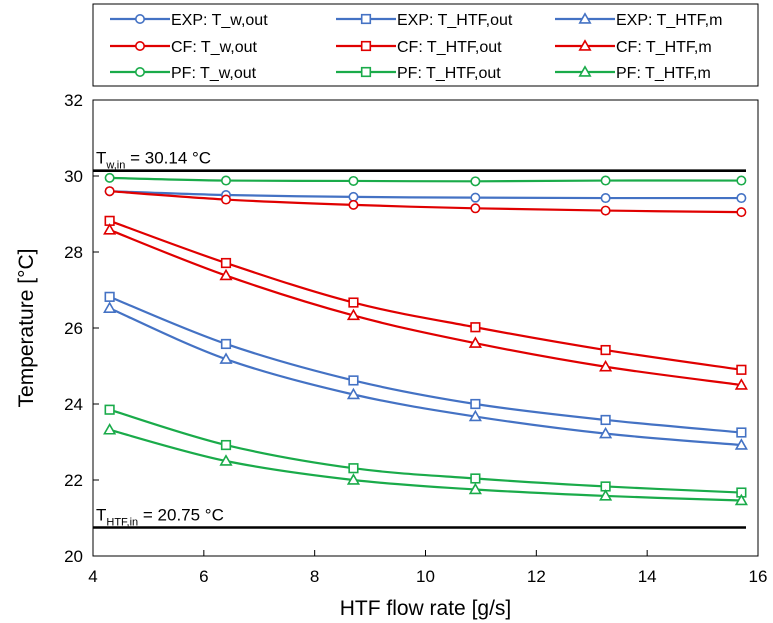 Image resolution: width=773 pixels, height=623 pixels. Describe the element at coordinates (314, 576) in the screenshot. I see `x-tick-label-8: 8` at that location.